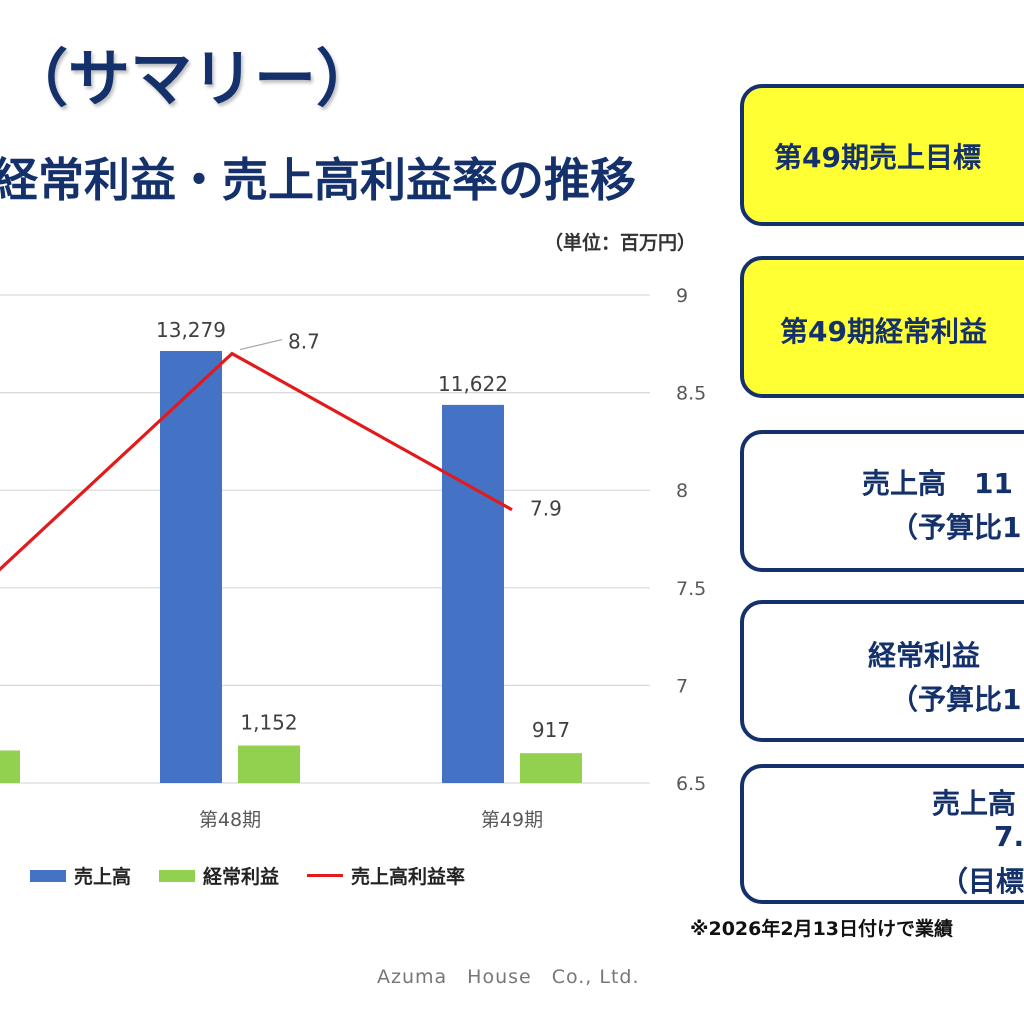 This screenshot has height=1024, width=1024. Describe the element at coordinates (512, 819) in the screenshot. I see `x-tick-label: 第49期` at that location.